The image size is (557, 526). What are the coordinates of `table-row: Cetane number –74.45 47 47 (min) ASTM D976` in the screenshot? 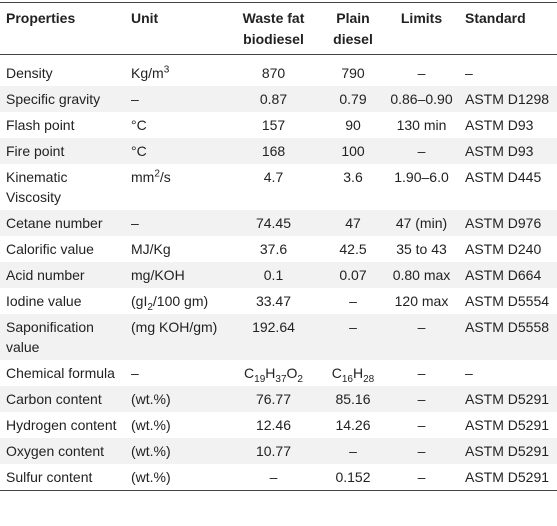 It's located at (278, 223).